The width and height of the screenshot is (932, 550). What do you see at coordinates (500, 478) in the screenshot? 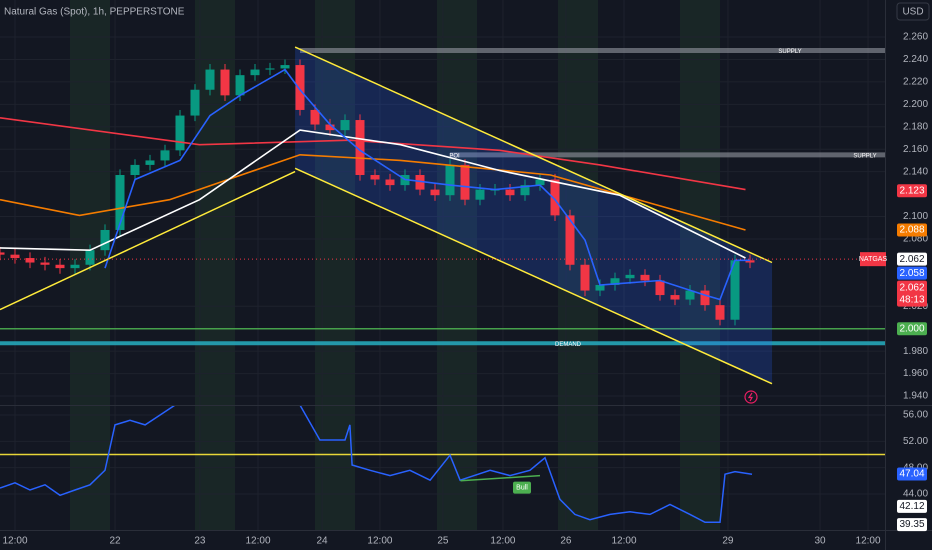
I see `divergence-line` at bounding box center [500, 478].